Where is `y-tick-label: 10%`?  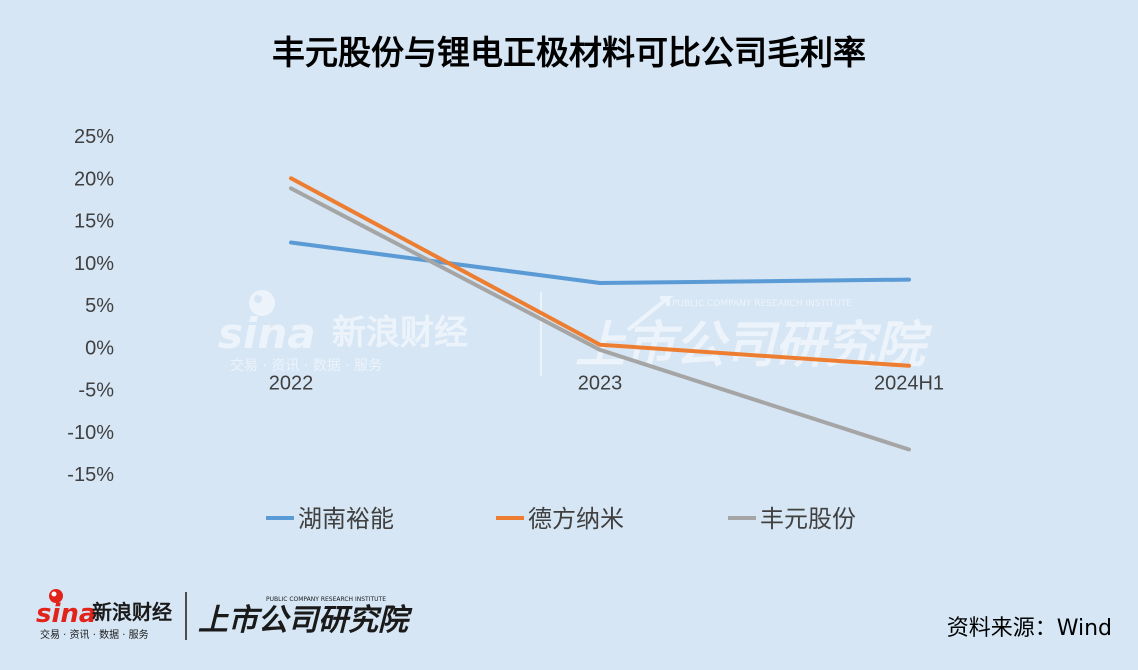
y-tick-label: 10% is located at coordinates (94, 264).